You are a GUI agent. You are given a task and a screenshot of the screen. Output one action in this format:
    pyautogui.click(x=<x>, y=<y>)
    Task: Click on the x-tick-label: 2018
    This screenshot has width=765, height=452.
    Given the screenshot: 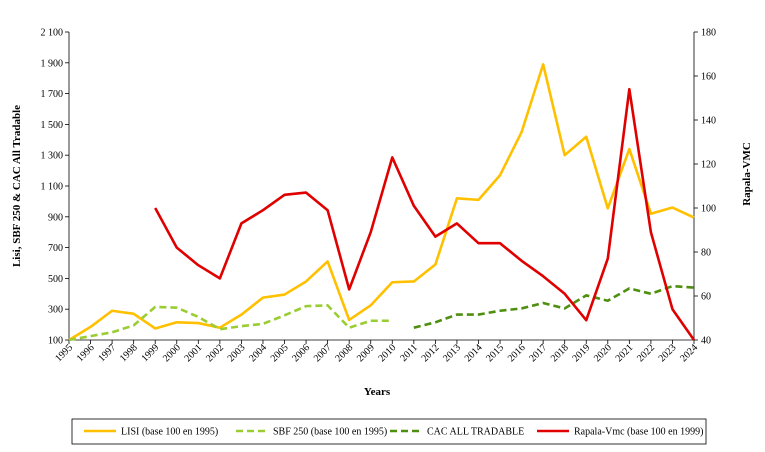 What is the action you would take?
    pyautogui.click(x=560, y=353)
    